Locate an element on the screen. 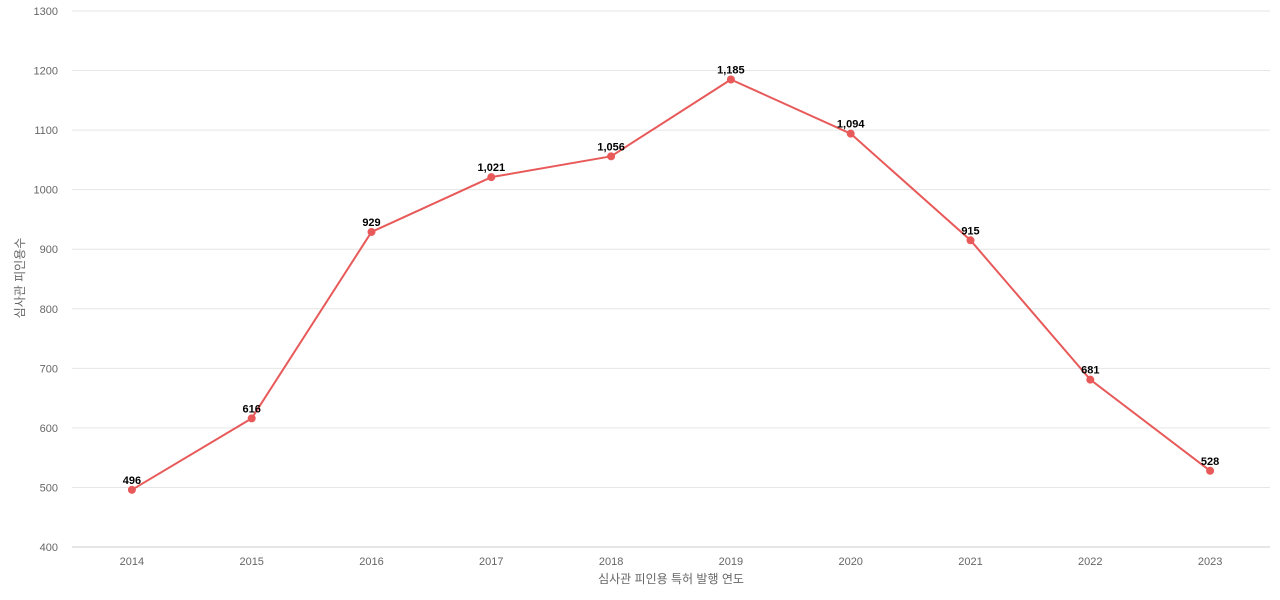 The image size is (1280, 600). x-tick-label: 2014 is located at coordinates (132, 562).